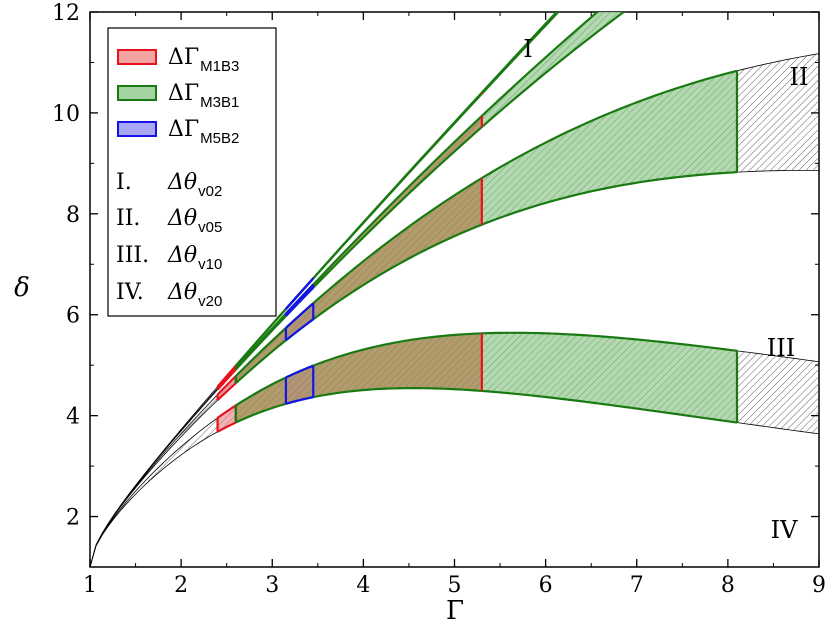 The width and height of the screenshot is (830, 629). What do you see at coordinates (799, 77) in the screenshot?
I see `band-label-II: II` at bounding box center [799, 77].